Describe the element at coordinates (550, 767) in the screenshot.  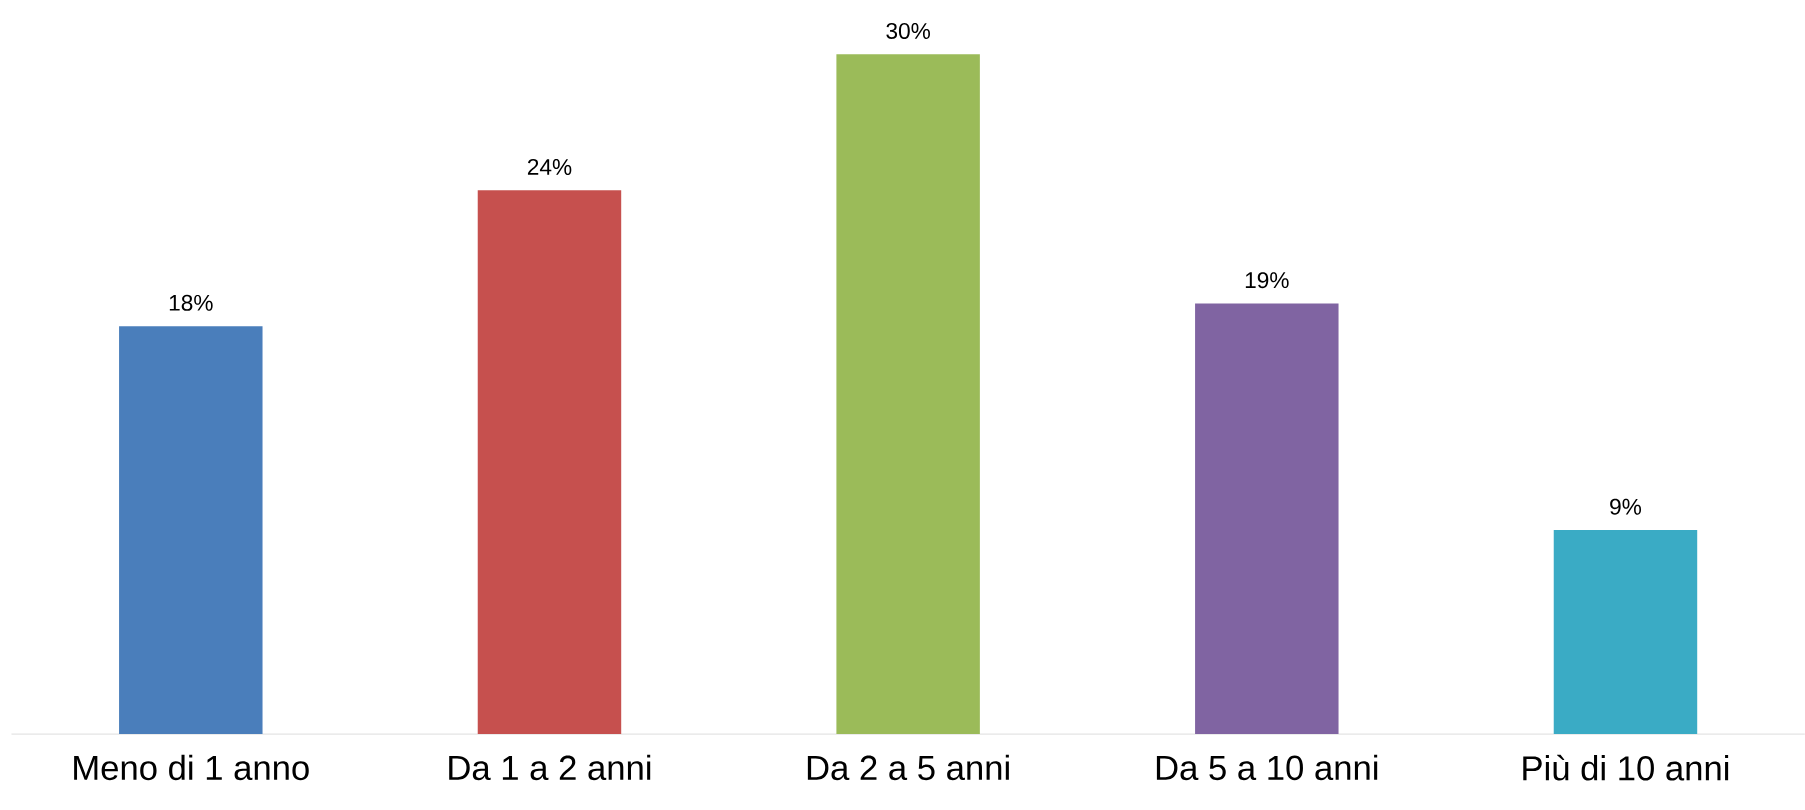
I see `x-tick-label: Da 1 a 2 anni` at that location.